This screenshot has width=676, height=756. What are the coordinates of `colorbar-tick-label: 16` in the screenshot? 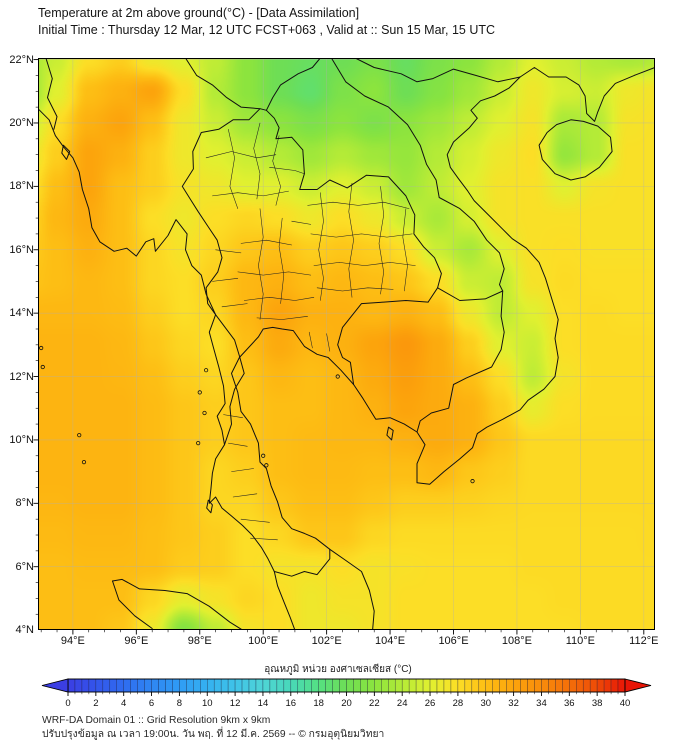 It's located at (291, 703).